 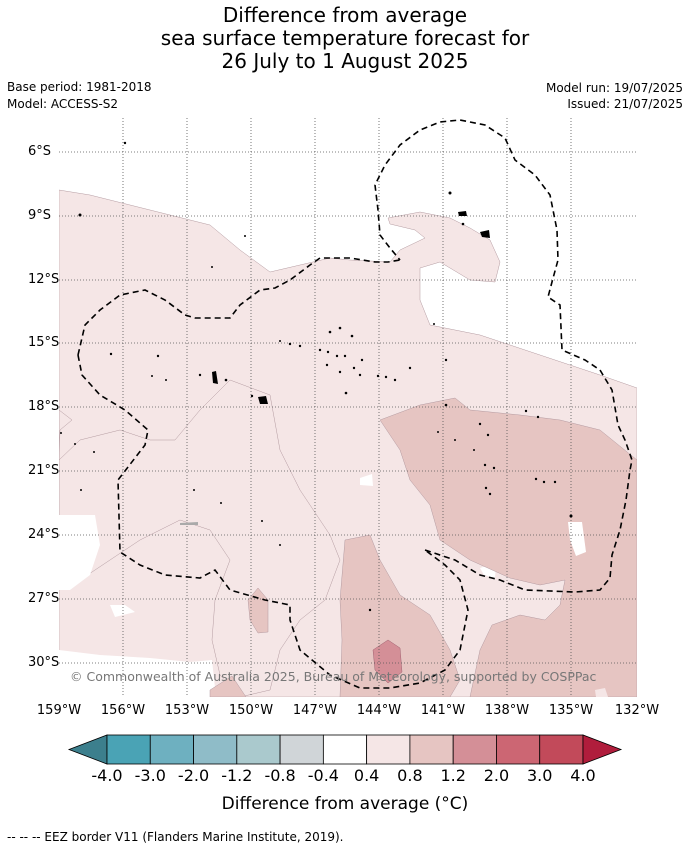 I want to click on lat-label: 12°S, so click(x=44, y=279).